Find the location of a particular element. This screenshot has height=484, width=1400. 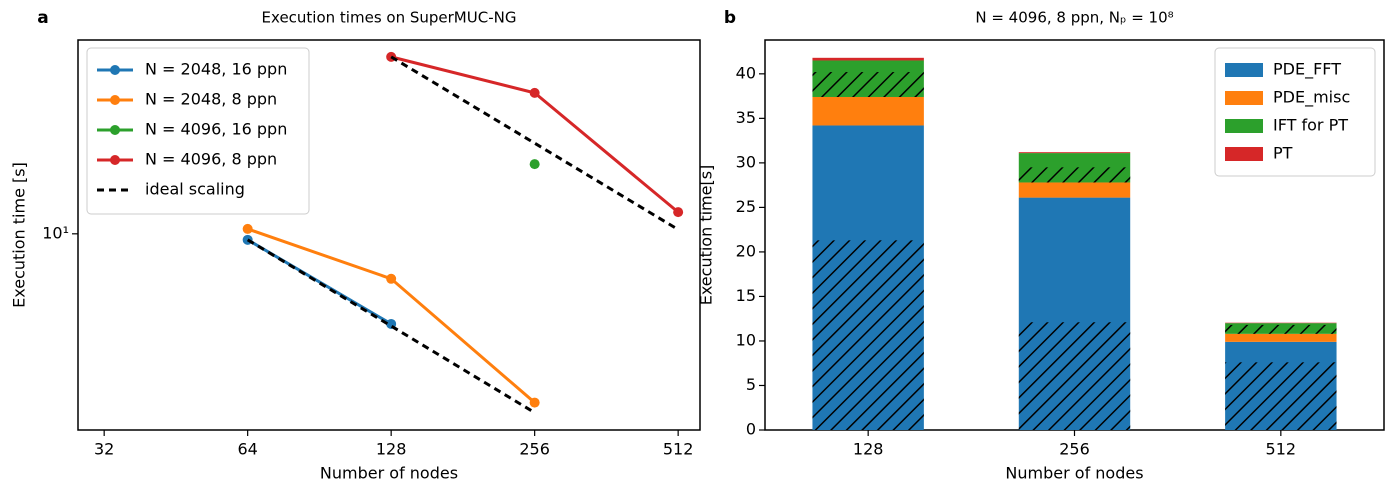

chart-title: N = 4096, 8 ppn, Nₚ = 10⁸ is located at coordinates (1074, 18).